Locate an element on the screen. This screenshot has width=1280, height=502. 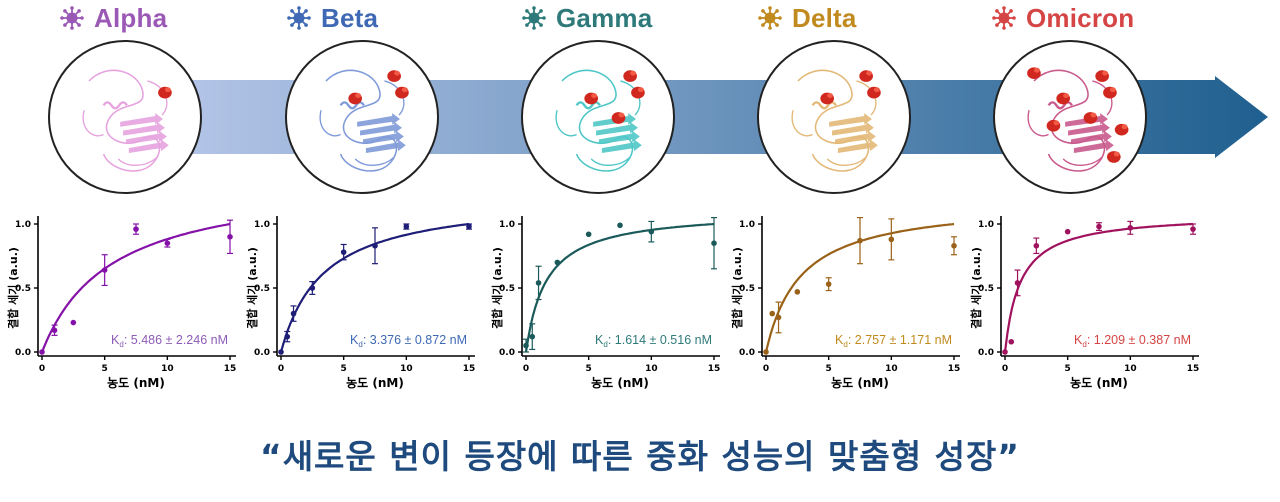
variant-name: Alpha is located at coordinates (131, 17).